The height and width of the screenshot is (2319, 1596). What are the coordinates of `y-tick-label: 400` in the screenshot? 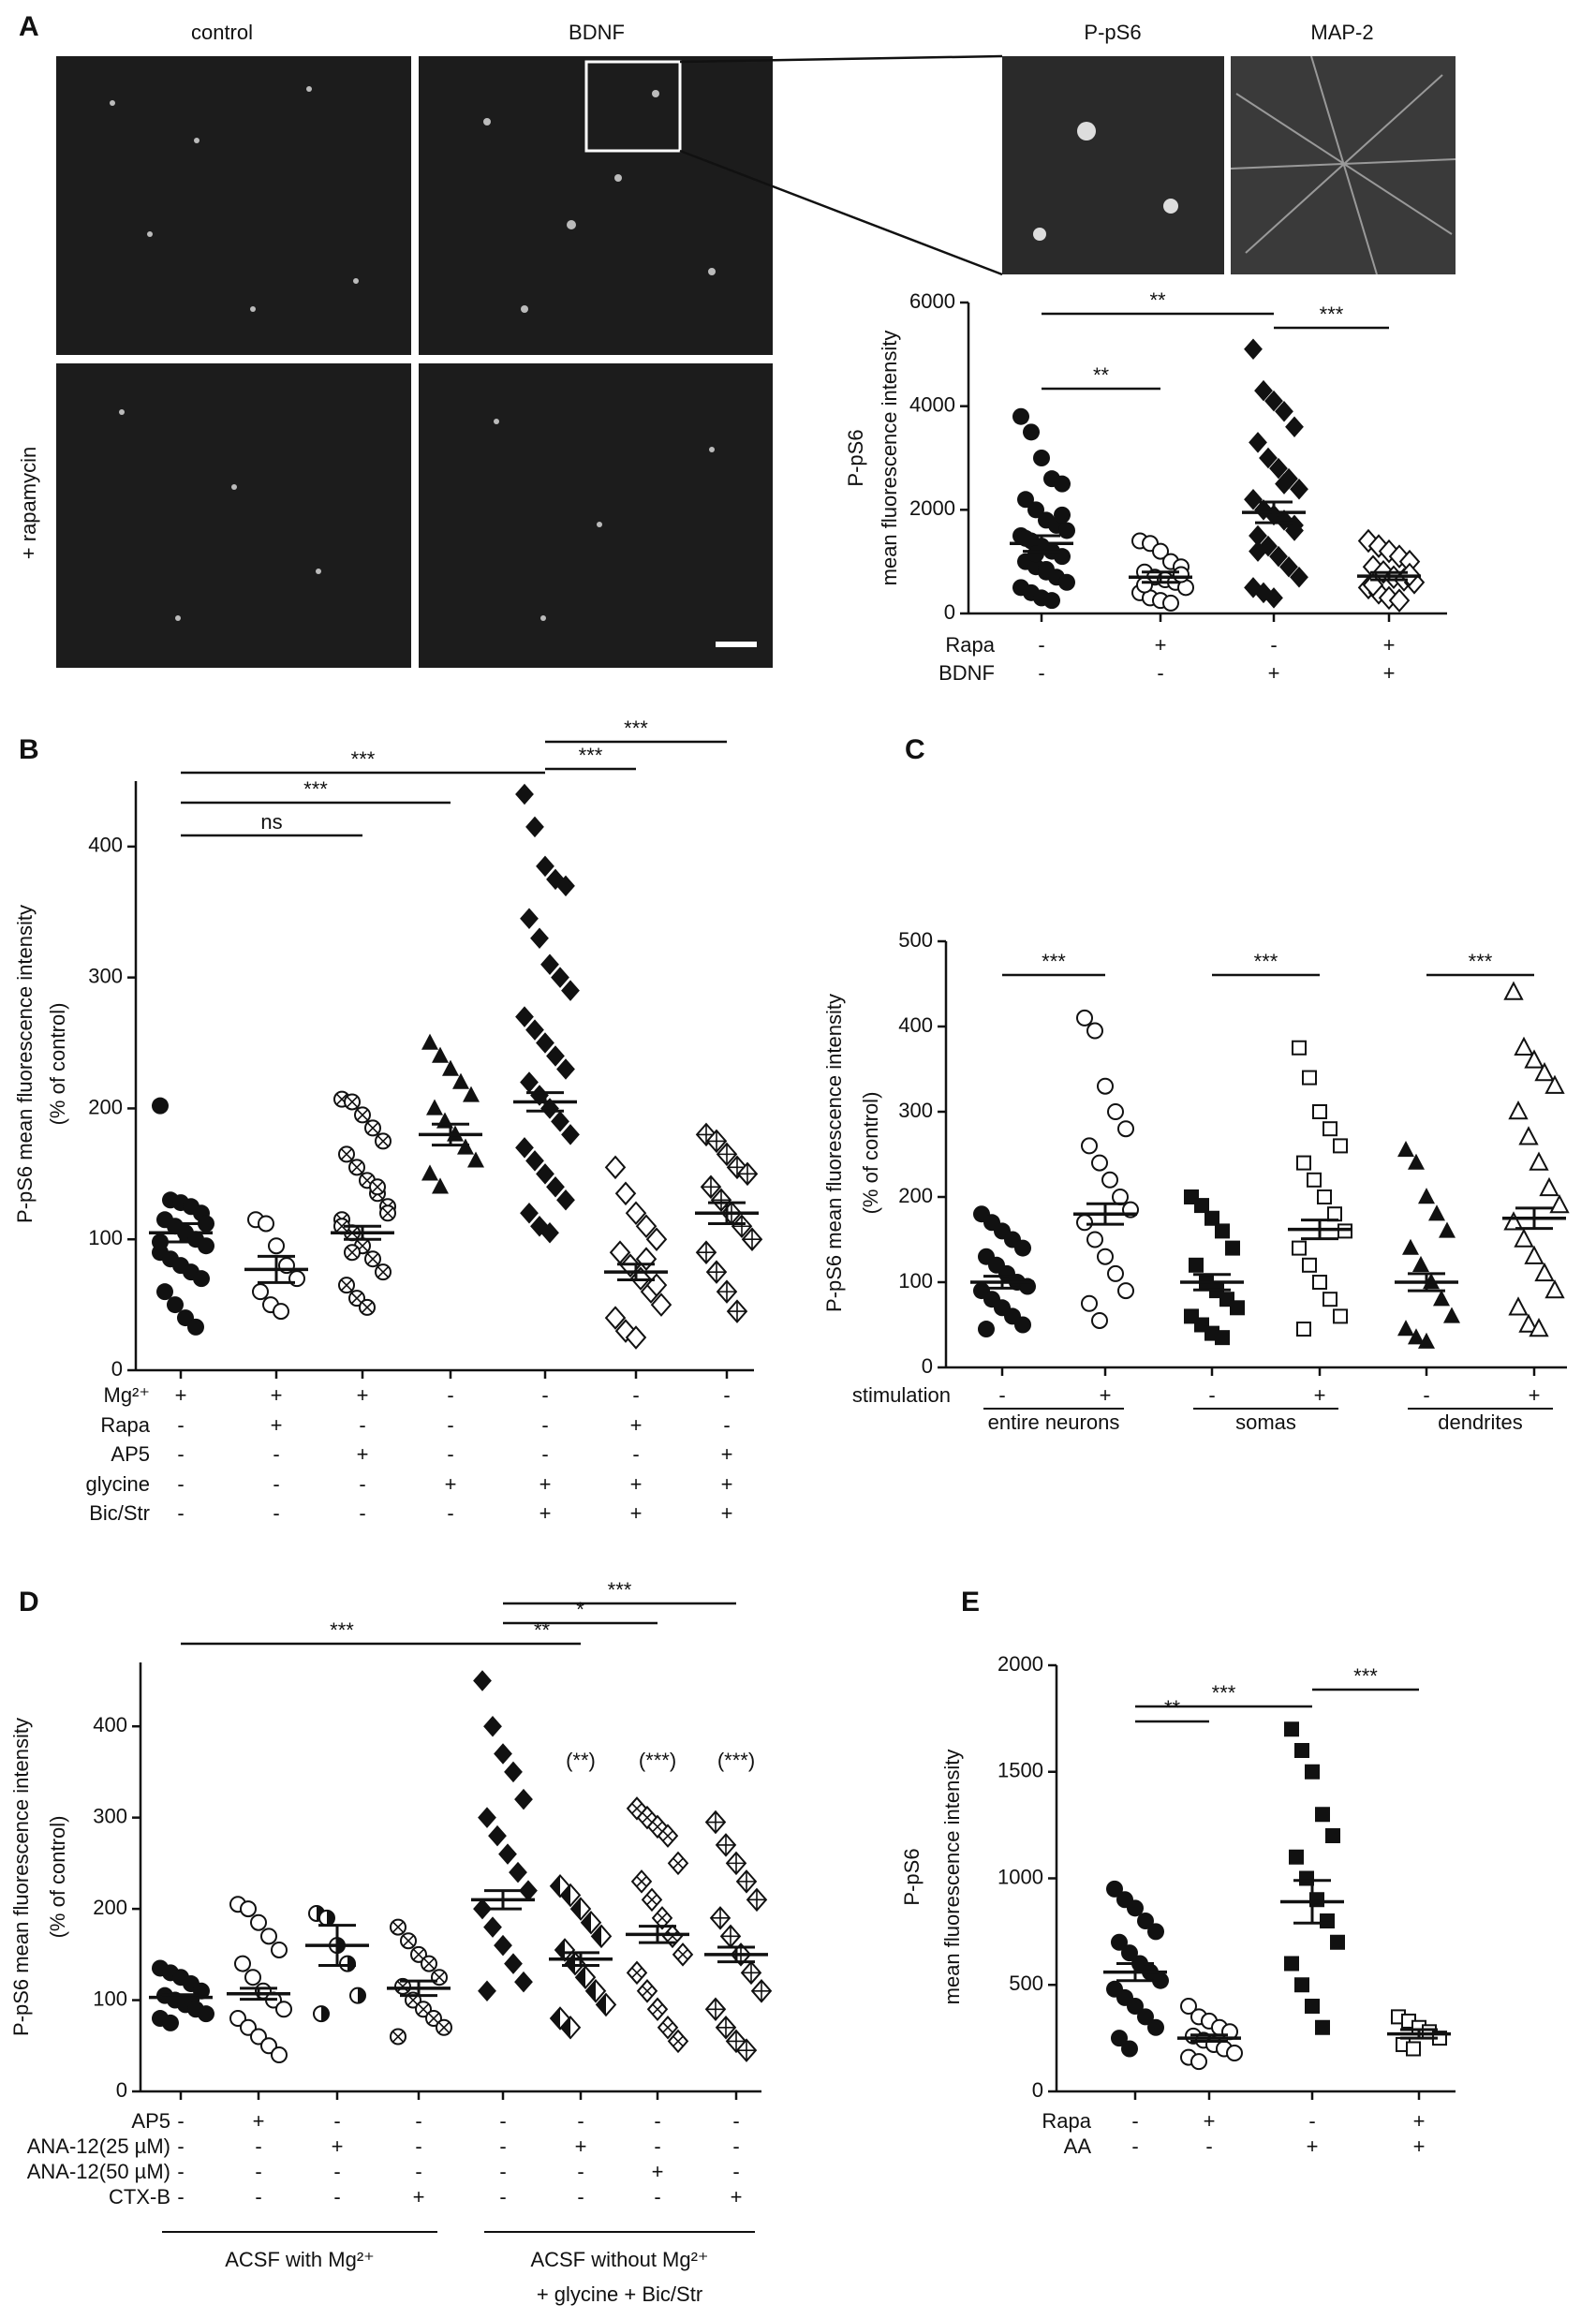 It's located at (915, 1025).